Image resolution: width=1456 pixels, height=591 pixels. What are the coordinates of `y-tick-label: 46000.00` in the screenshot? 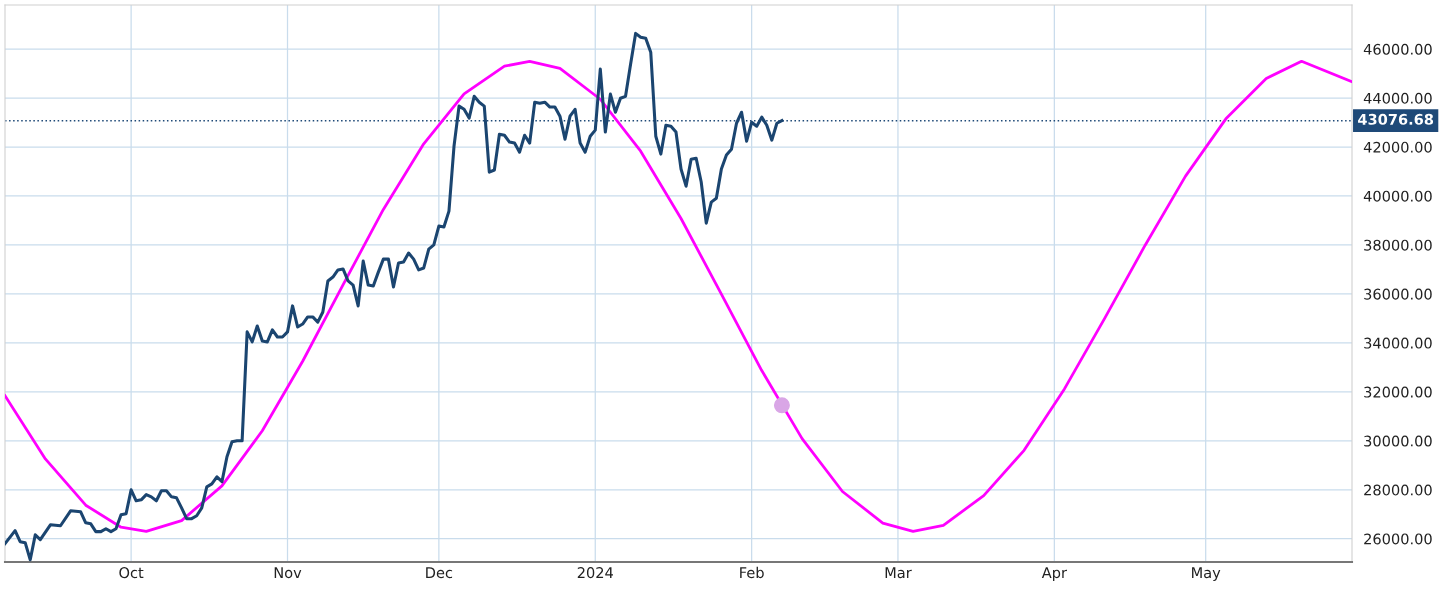 It's located at (1397, 49).